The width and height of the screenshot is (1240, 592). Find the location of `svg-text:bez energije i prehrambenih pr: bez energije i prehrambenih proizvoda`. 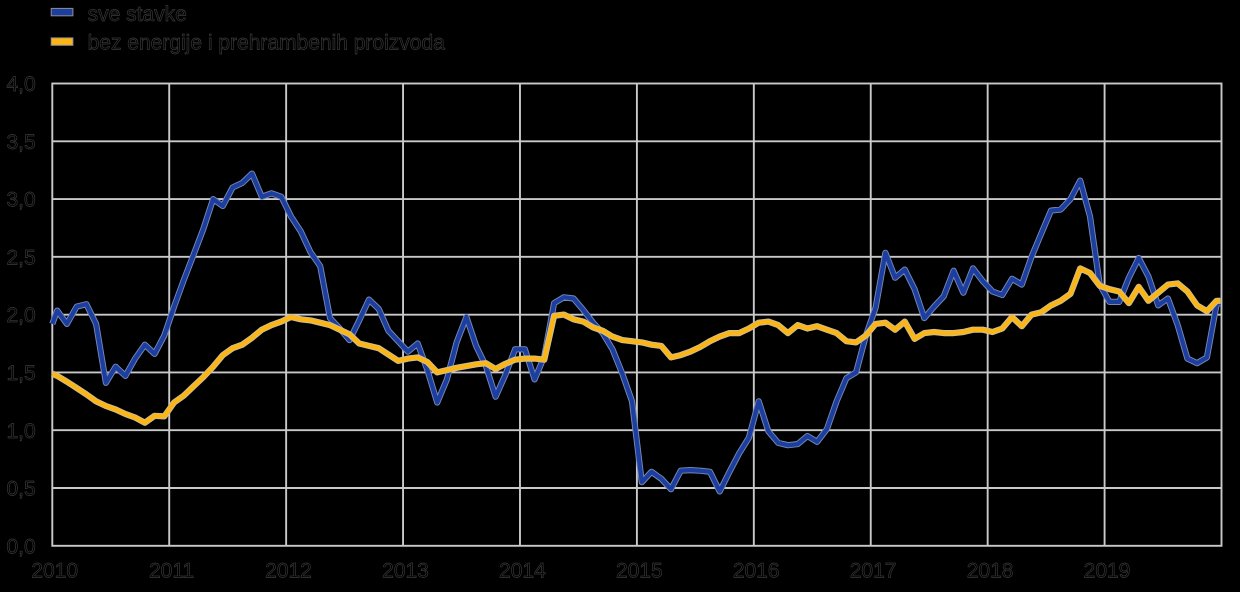

svg-text:bez energije i prehrambenih pr: bez energije i prehrambenih proizvoda is located at coordinates (267, 43).